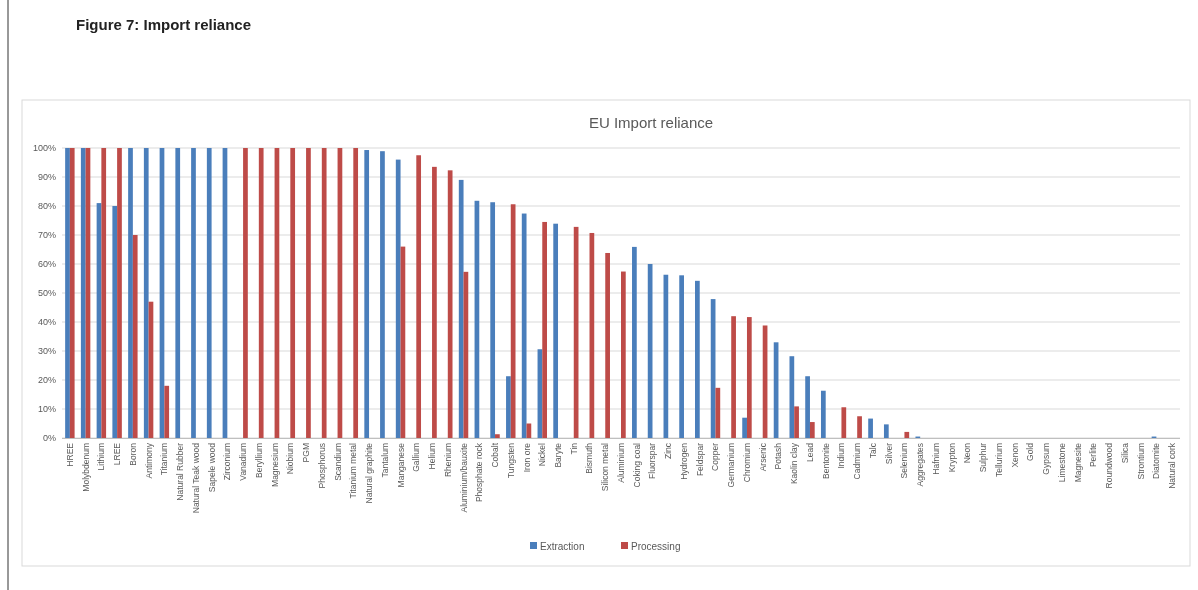 Image resolution: width=1198 pixels, height=590 pixels. I want to click on x-tick-label: Titanium metal, so click(353, 470).